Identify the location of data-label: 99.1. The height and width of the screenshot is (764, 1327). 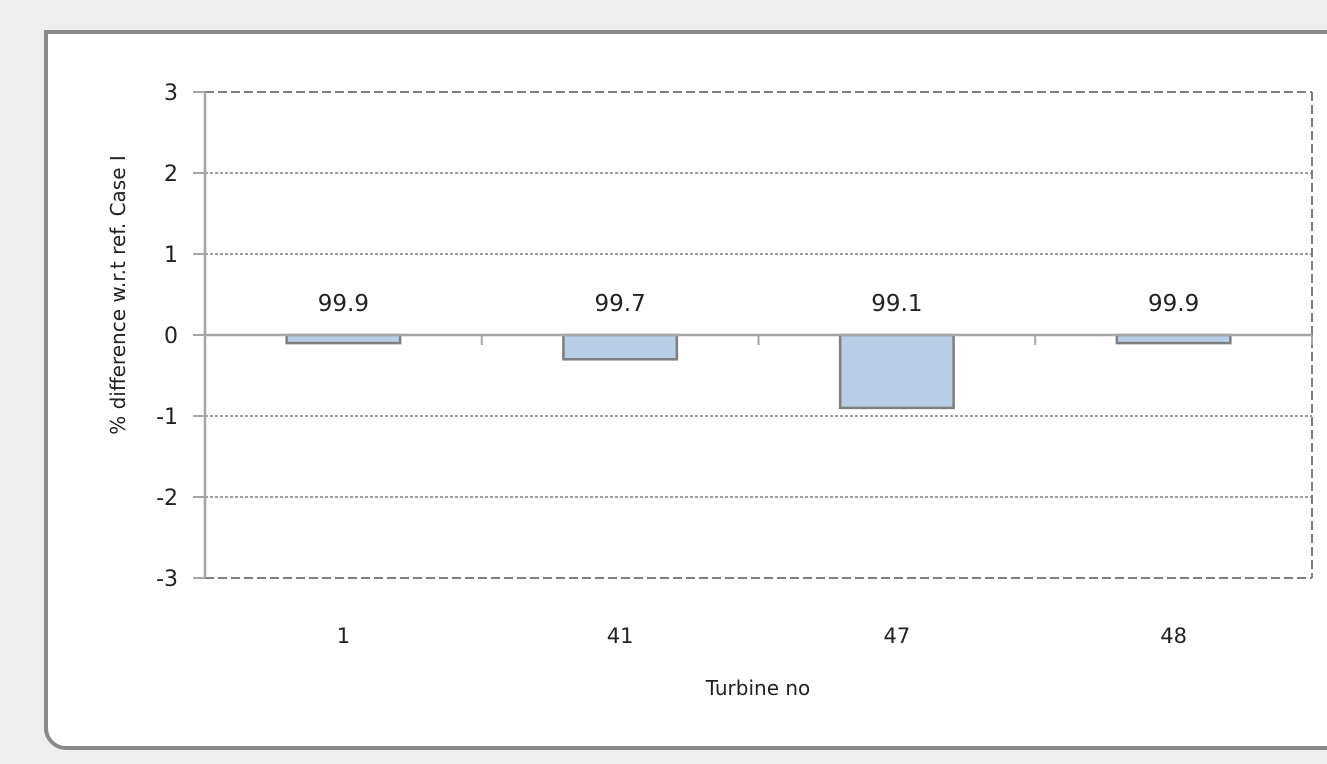
(896, 304).